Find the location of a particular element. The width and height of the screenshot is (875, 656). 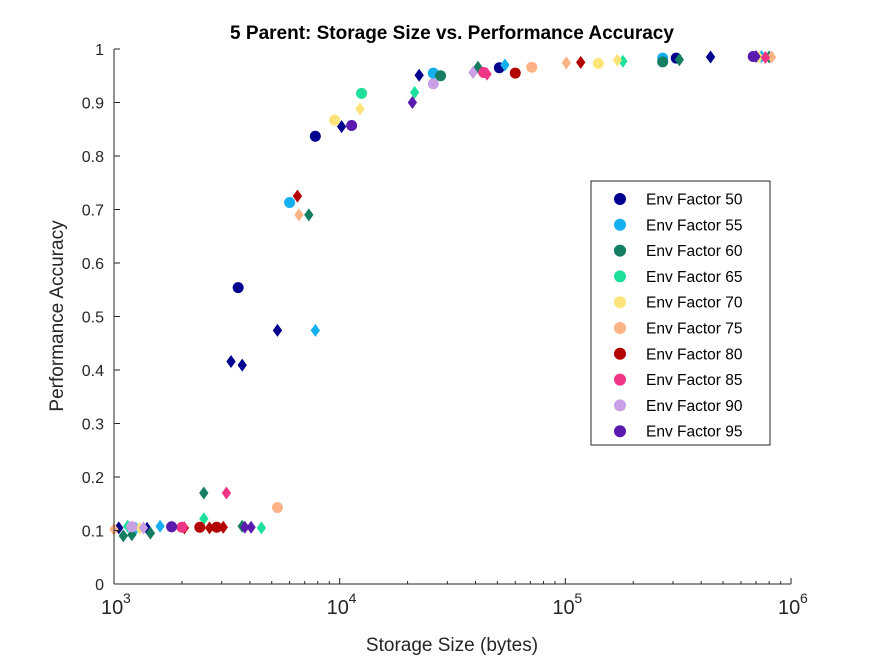

y-tick-label-2: 0.2 is located at coordinates (93, 478).